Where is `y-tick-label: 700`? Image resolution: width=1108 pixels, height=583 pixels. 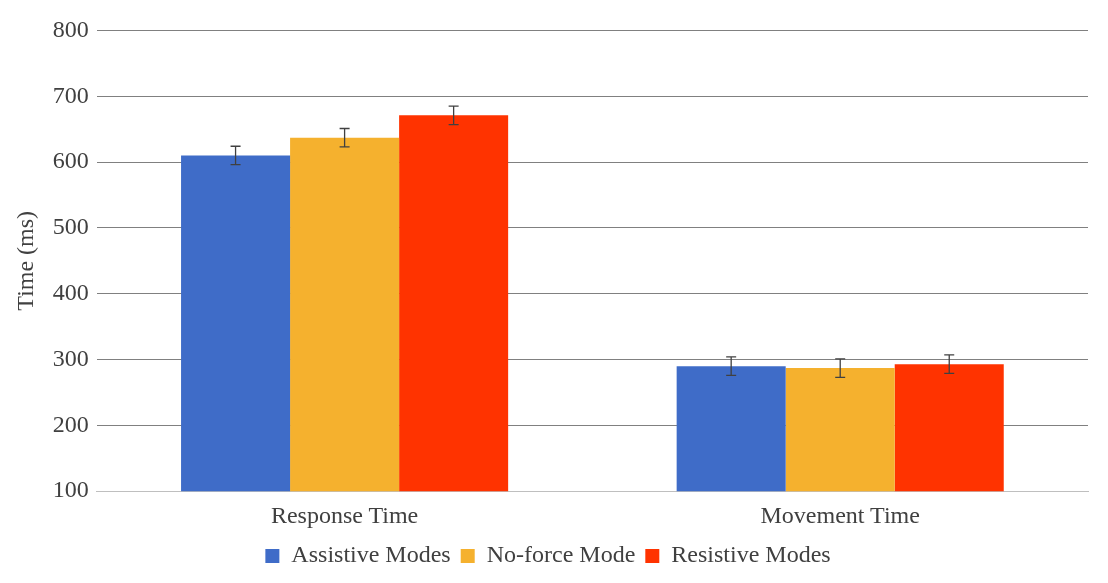
y-tick-label: 700 is located at coordinates (70, 94).